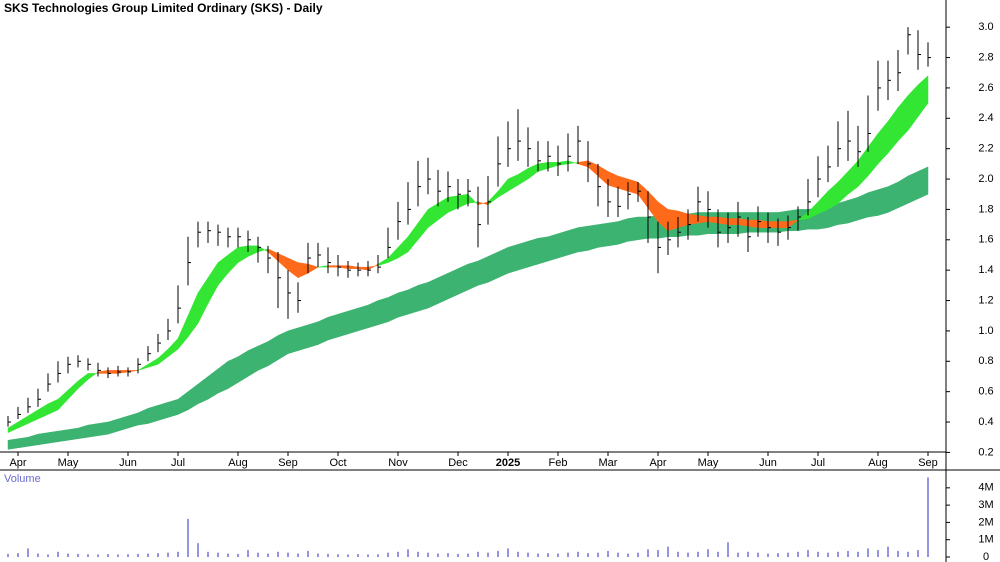 Image resolution: width=1000 pixels, height=562 pixels. Describe the element at coordinates (768, 463) in the screenshot. I see `x-tick-label: Jun` at that location.